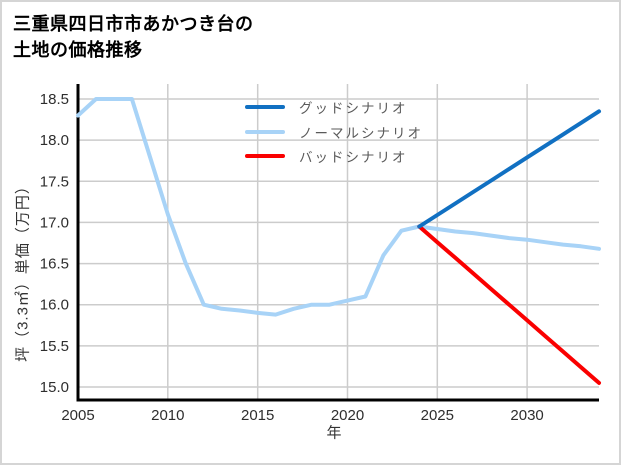 This screenshot has width=621, height=465. What do you see at coordinates (334, 433) in the screenshot?
I see `x-axis-label: 年` at bounding box center [334, 433].